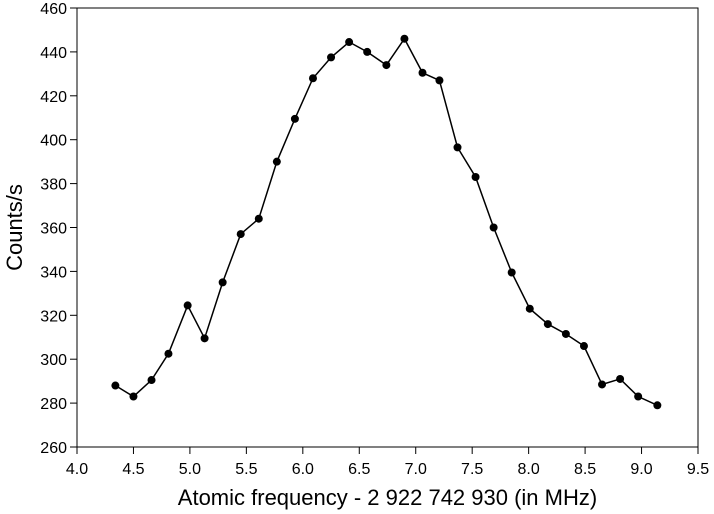 Image resolution: width=714 pixels, height=514 pixels. What do you see at coordinates (303, 469) in the screenshot?
I see `x-tick-label: 6.0` at bounding box center [303, 469].